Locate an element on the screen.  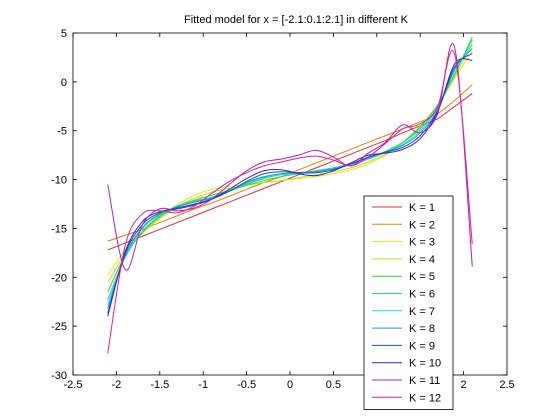
legend-entry: K = 3 is located at coordinates (422, 243).